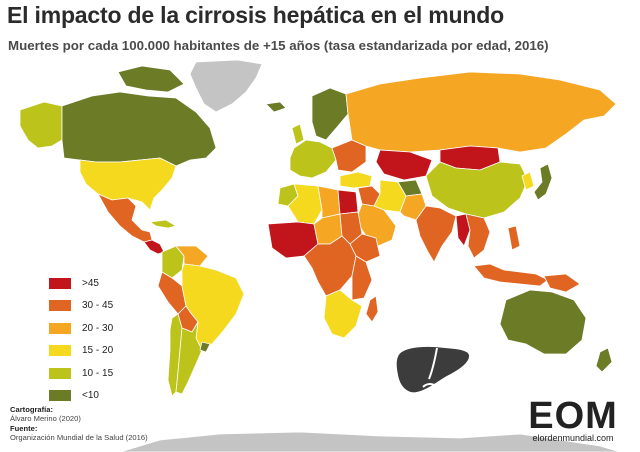 This screenshot has width=640, height=452. I want to click on region-scandinavia, so click(330, 114).